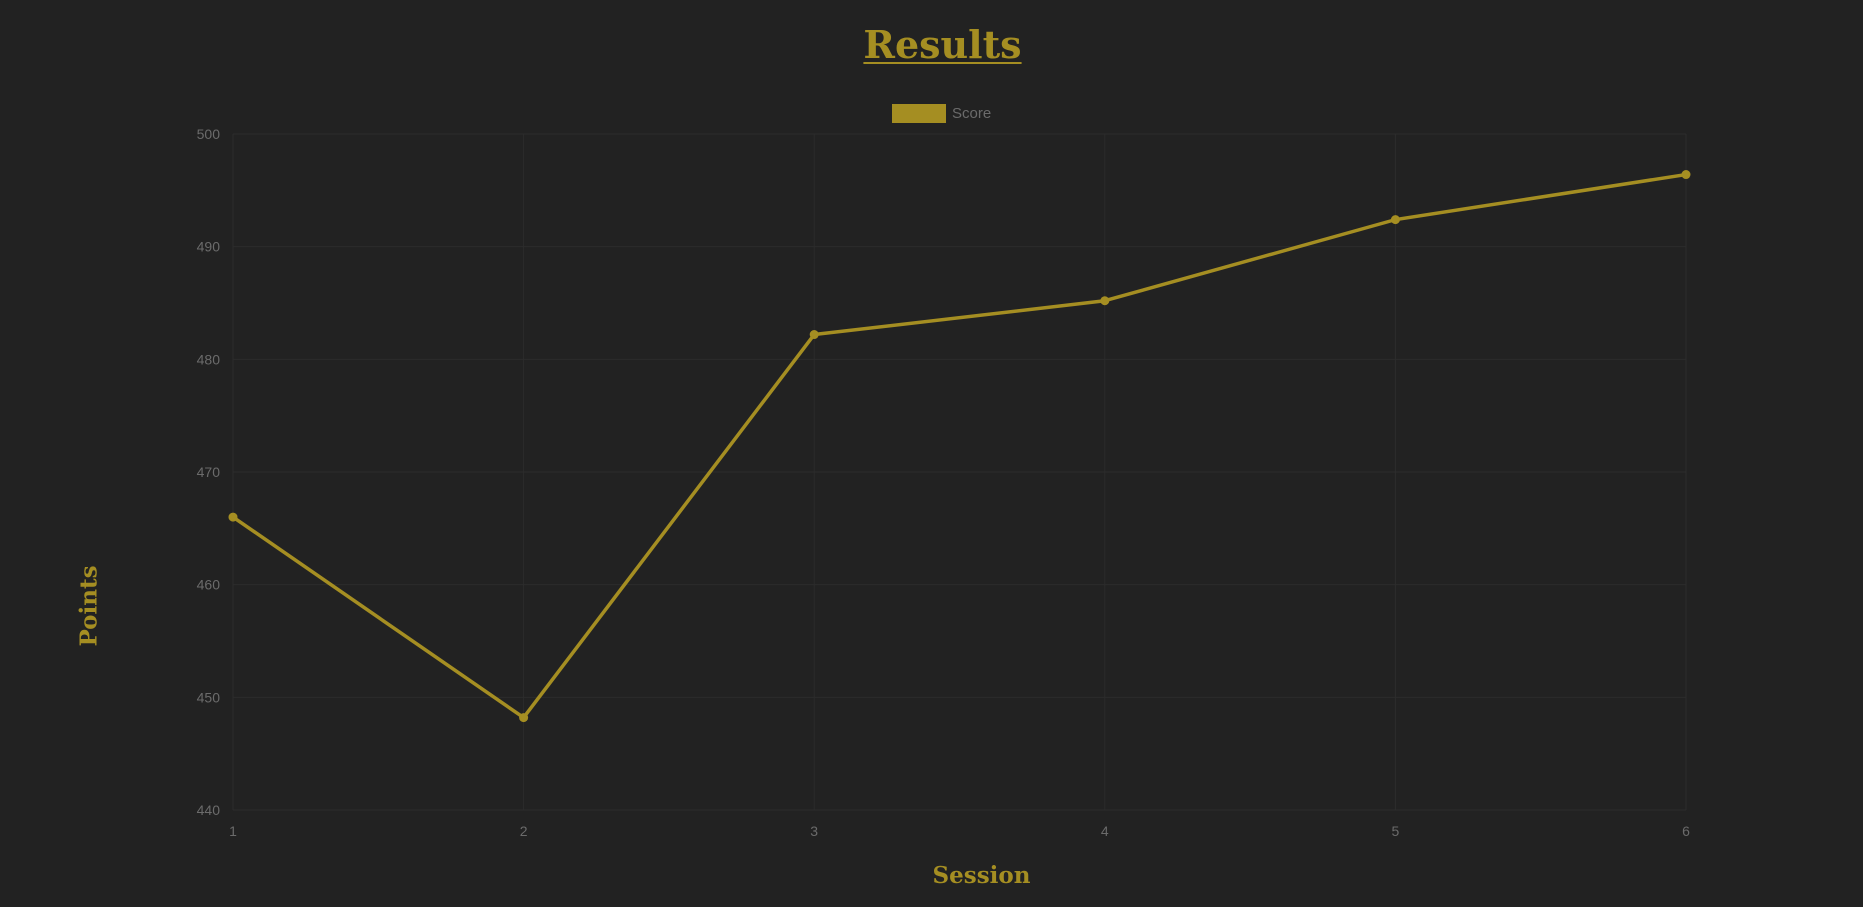 This screenshot has height=907, width=1863. What do you see at coordinates (524, 831) in the screenshot?
I see `x-tick-label: 2` at bounding box center [524, 831].